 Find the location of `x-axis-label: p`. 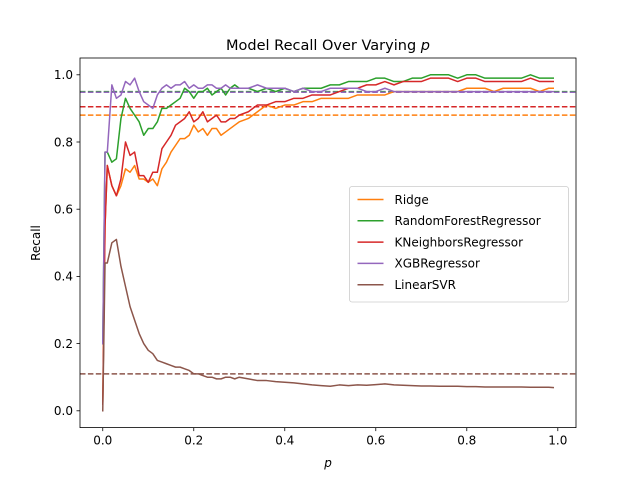

x-axis-label: p is located at coordinates (327, 463).